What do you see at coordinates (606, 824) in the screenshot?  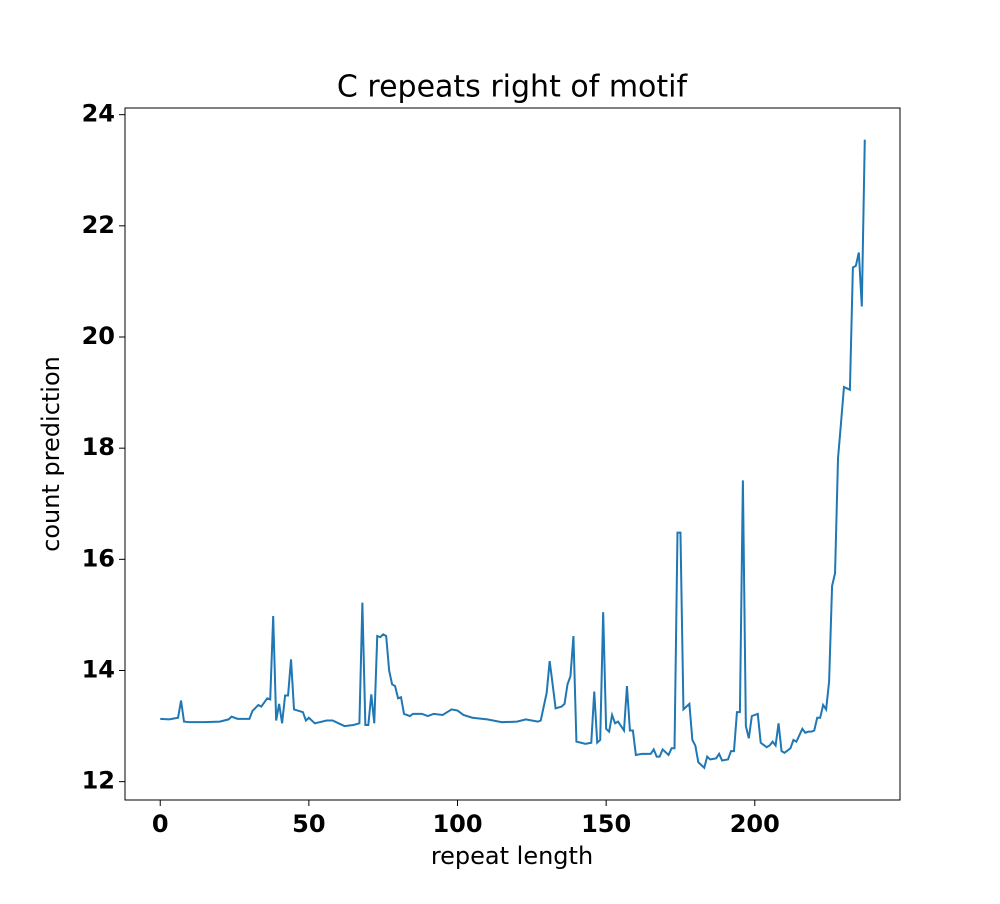 I see `x-tick-label: 150` at bounding box center [606, 824].